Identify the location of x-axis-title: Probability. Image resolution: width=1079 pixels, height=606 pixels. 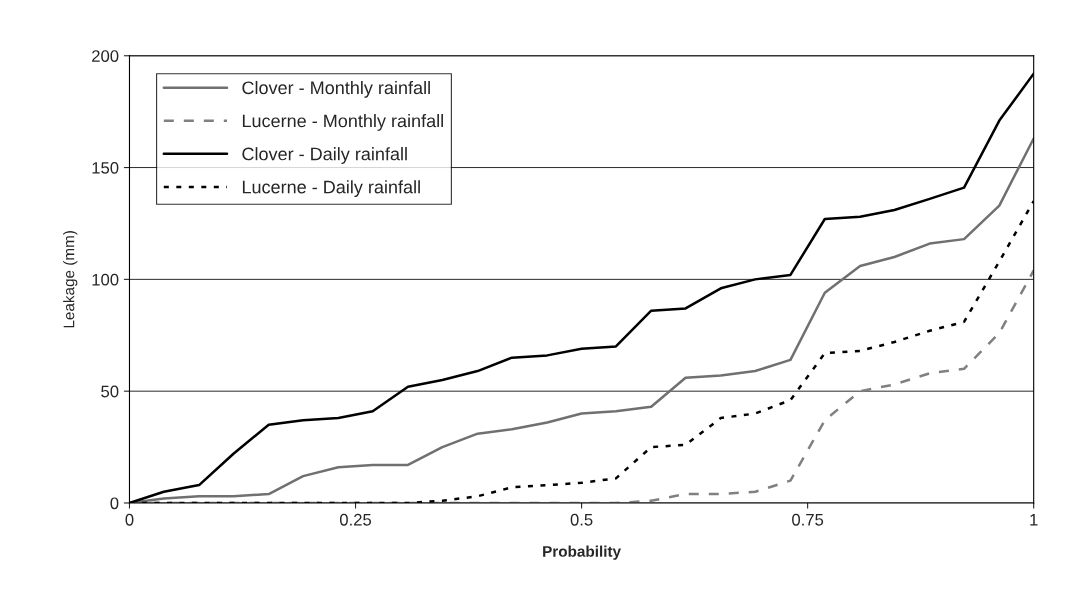
(582, 552).